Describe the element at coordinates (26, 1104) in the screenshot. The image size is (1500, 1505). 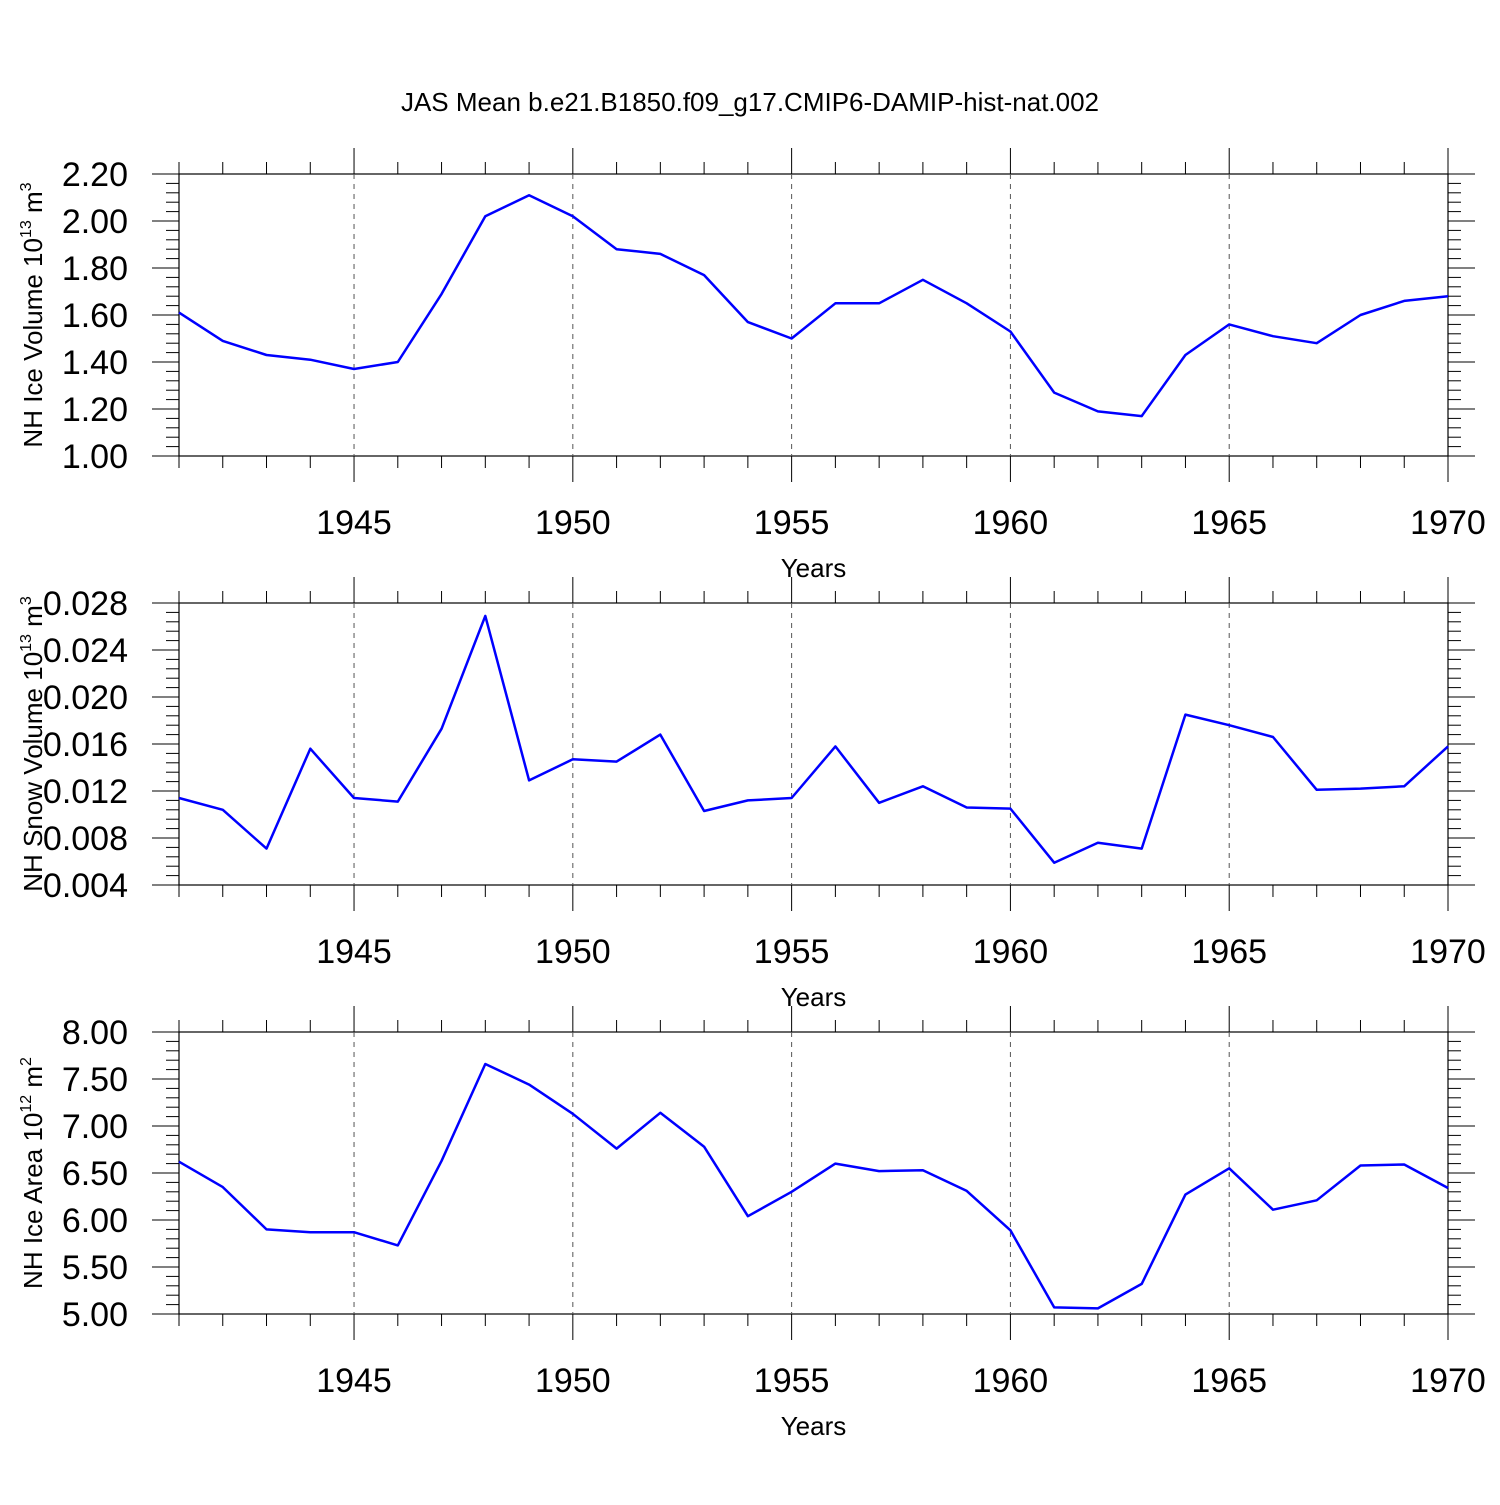
I see `y-axis-label-exponent: 12` at that location.